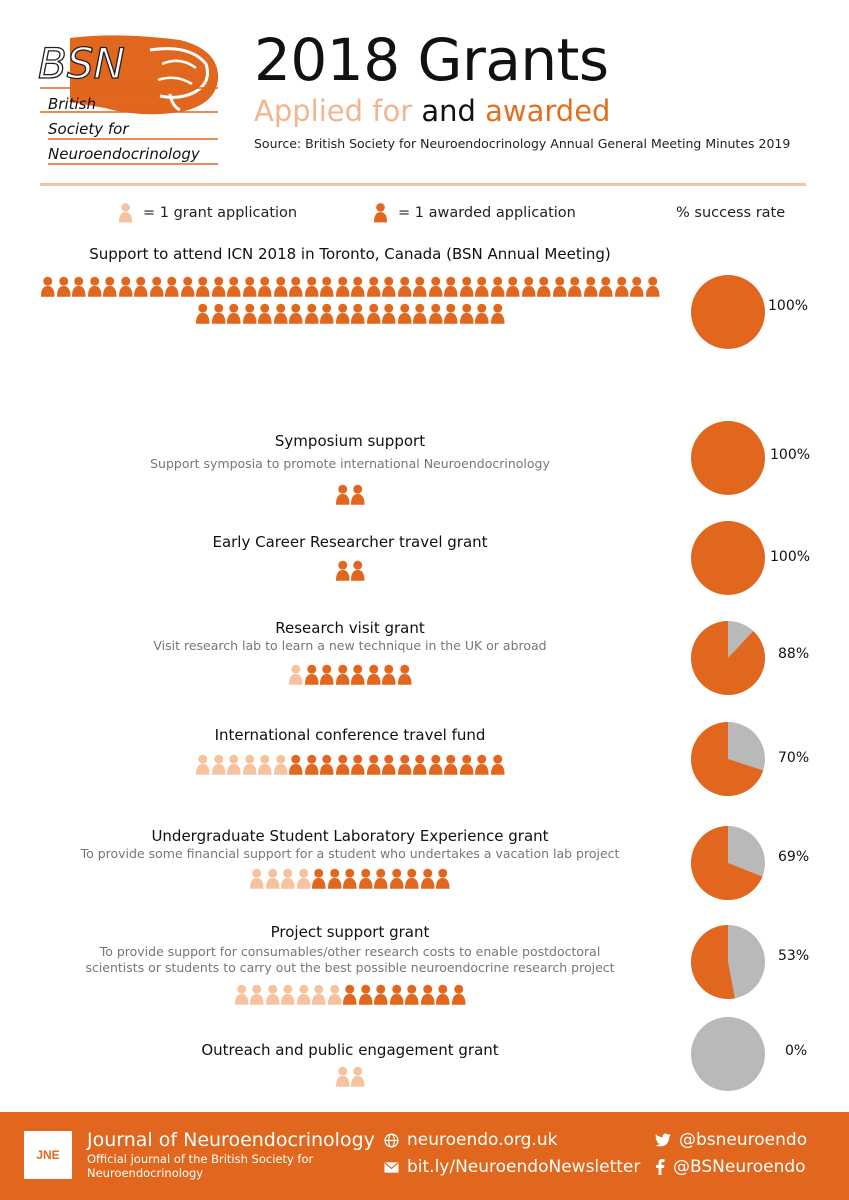 Image resolution: width=849 pixels, height=1200 pixels. Describe the element at coordinates (794, 654) in the screenshot. I see `success-rate-label: 88%` at that location.